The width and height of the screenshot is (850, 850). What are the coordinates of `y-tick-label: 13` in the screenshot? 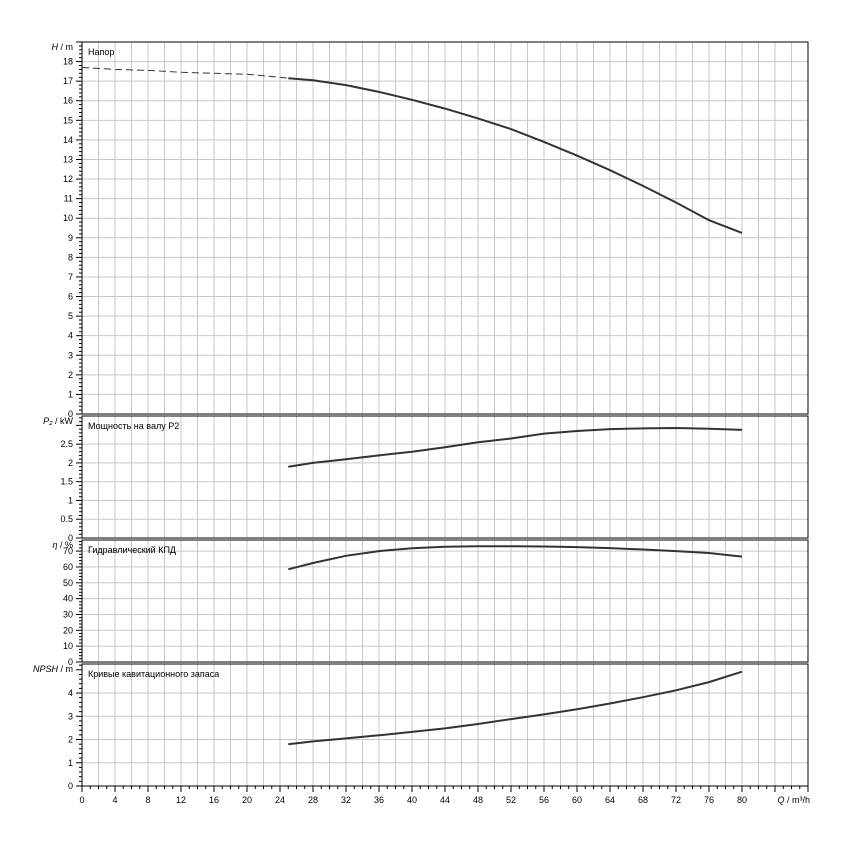 It's located at (68, 159).